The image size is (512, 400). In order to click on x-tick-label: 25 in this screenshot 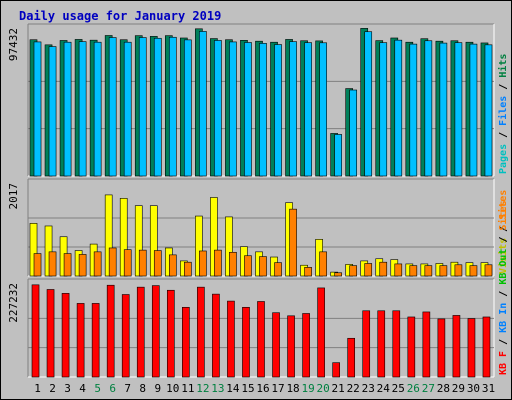, I will do `click(398, 388)`.